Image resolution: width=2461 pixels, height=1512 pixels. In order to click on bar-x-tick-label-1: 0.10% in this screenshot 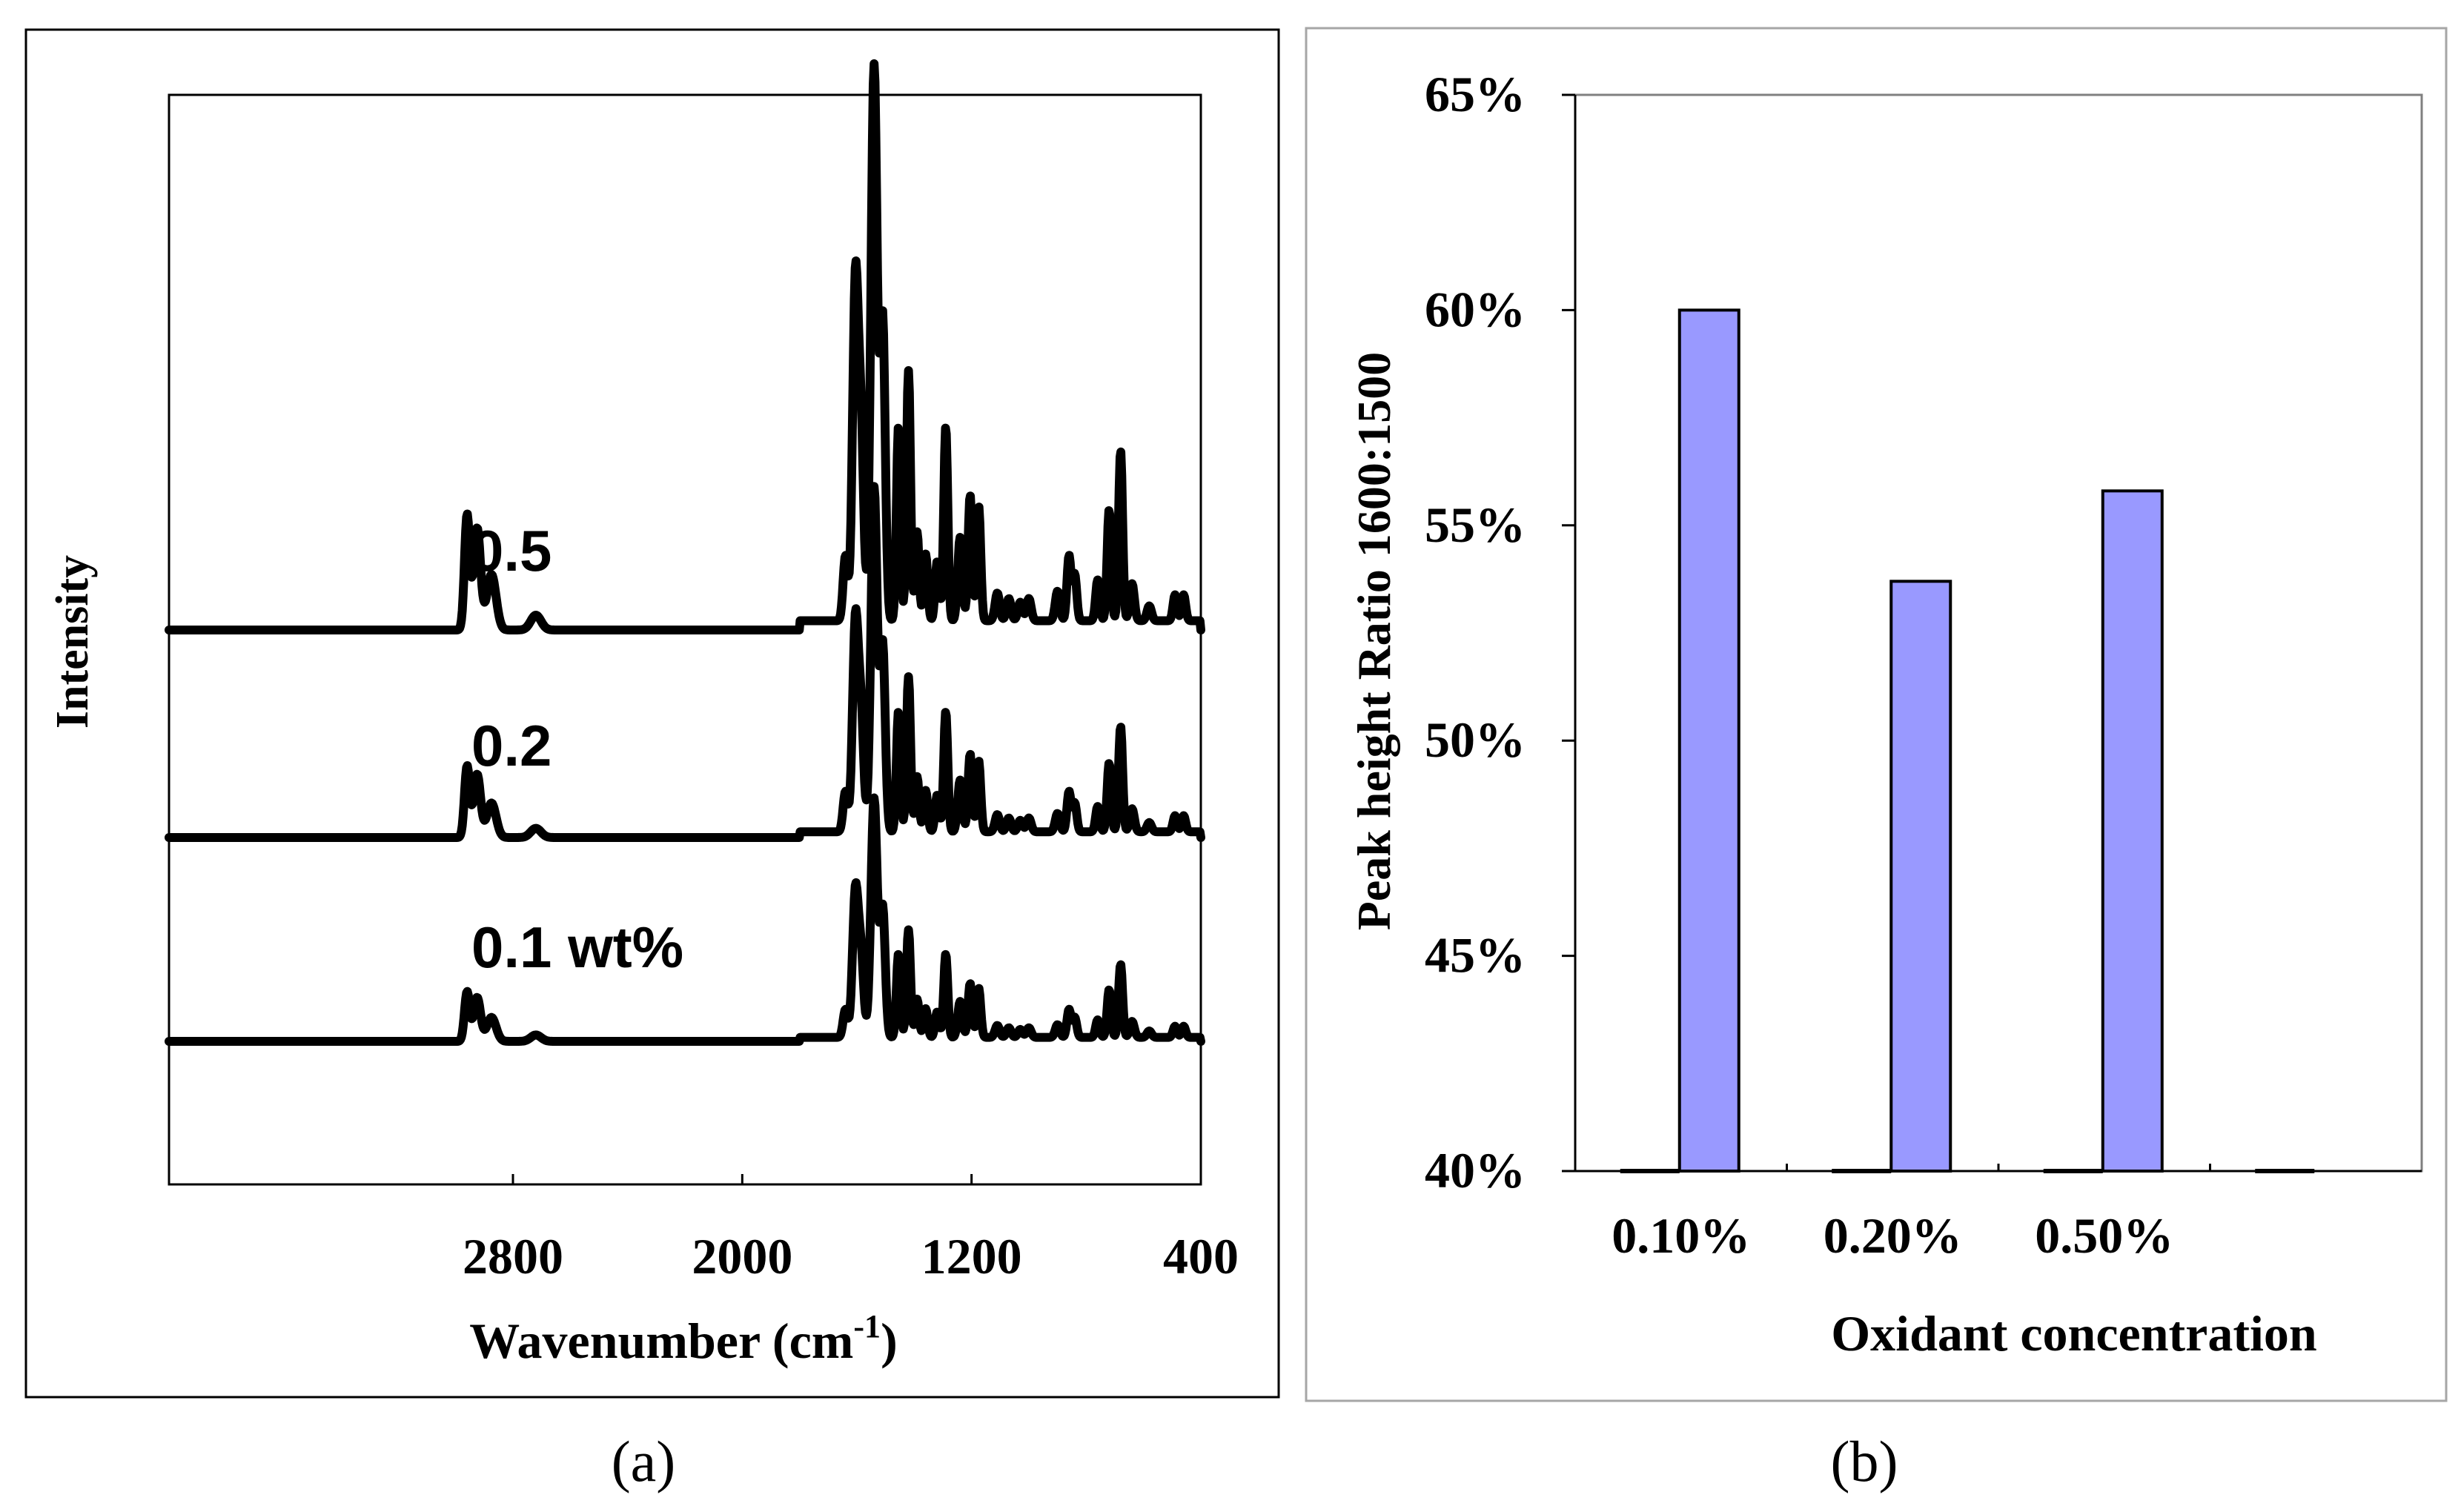, I will do `click(1681, 1236)`.